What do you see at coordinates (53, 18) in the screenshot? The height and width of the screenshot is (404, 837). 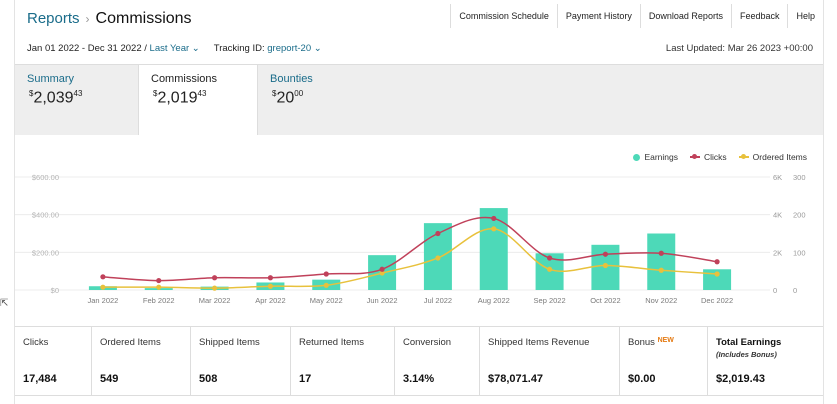 I see `breadcrumb-reports-link: Reports` at bounding box center [53, 18].